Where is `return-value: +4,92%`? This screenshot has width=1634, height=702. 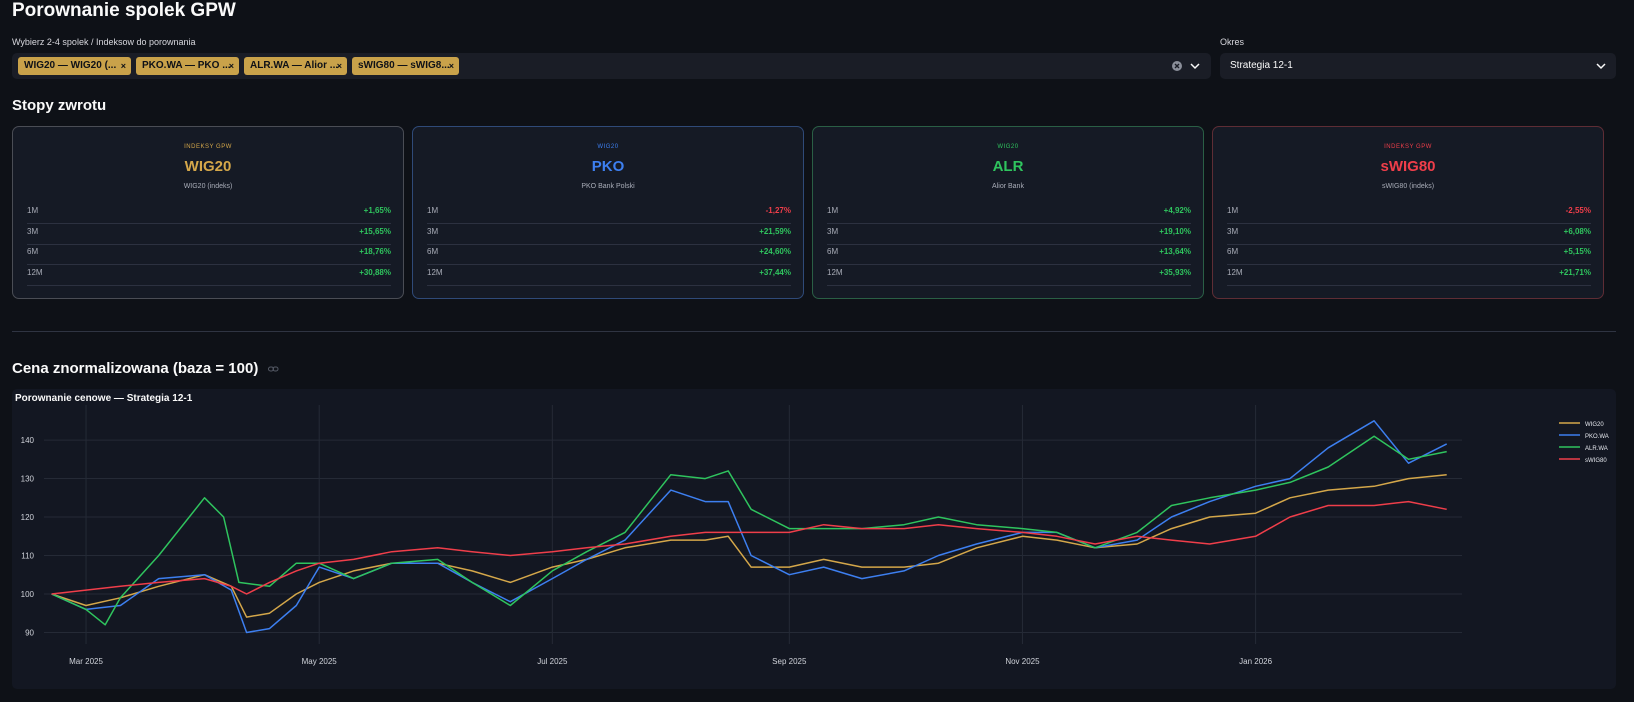
return-value: +4,92% is located at coordinates (1177, 210).